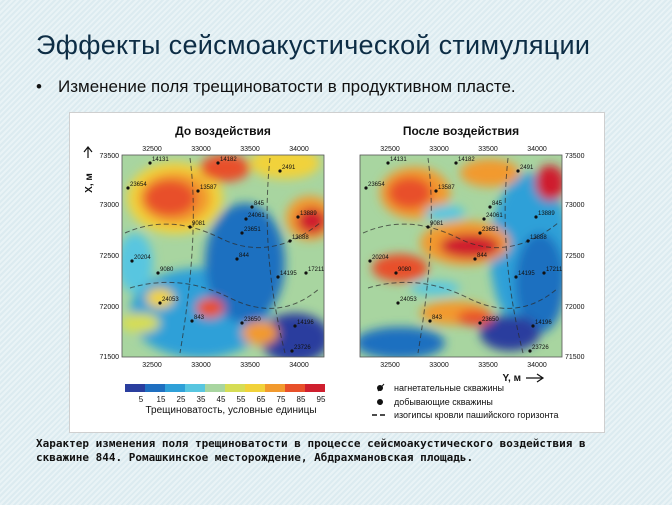  Describe the element at coordinates (408, 300) in the screenshot. I see `well-label: 24053` at that location.